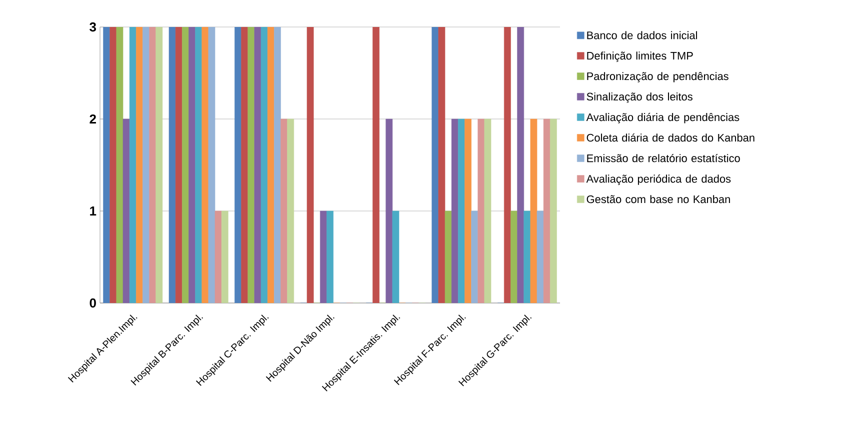  I want to click on legend-label: Avaliação diária de pendências, so click(663, 118).